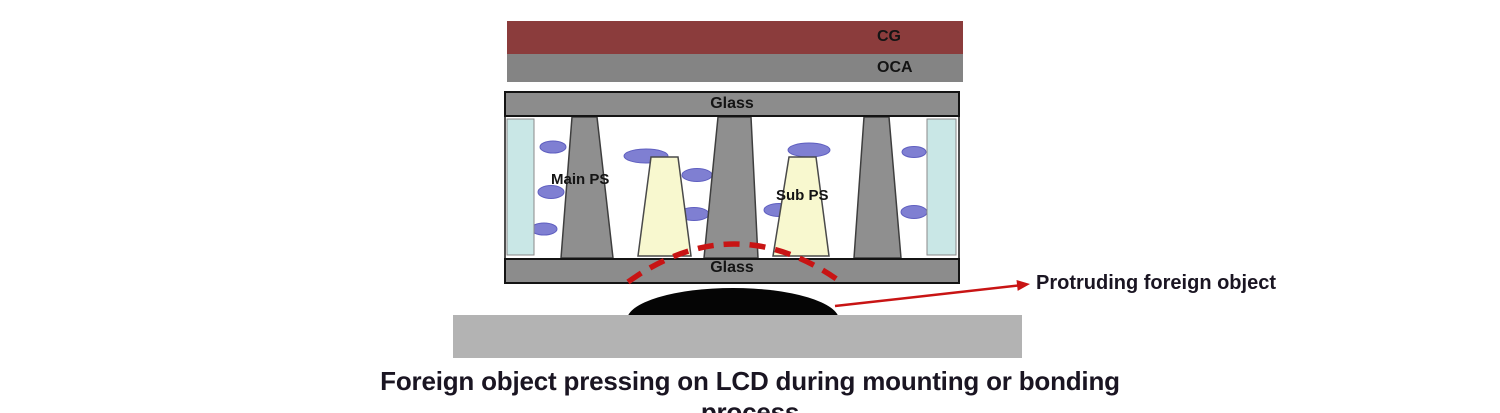 This screenshot has width=1500, height=413. Describe the element at coordinates (580, 179) in the screenshot. I see `main-ps-label: Main PS` at that location.